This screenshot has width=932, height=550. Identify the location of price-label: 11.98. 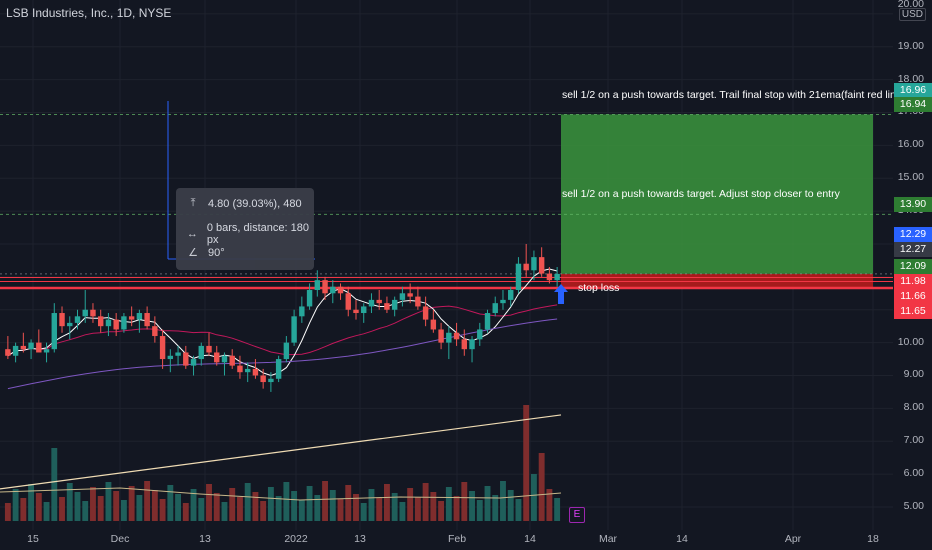
(913, 281).